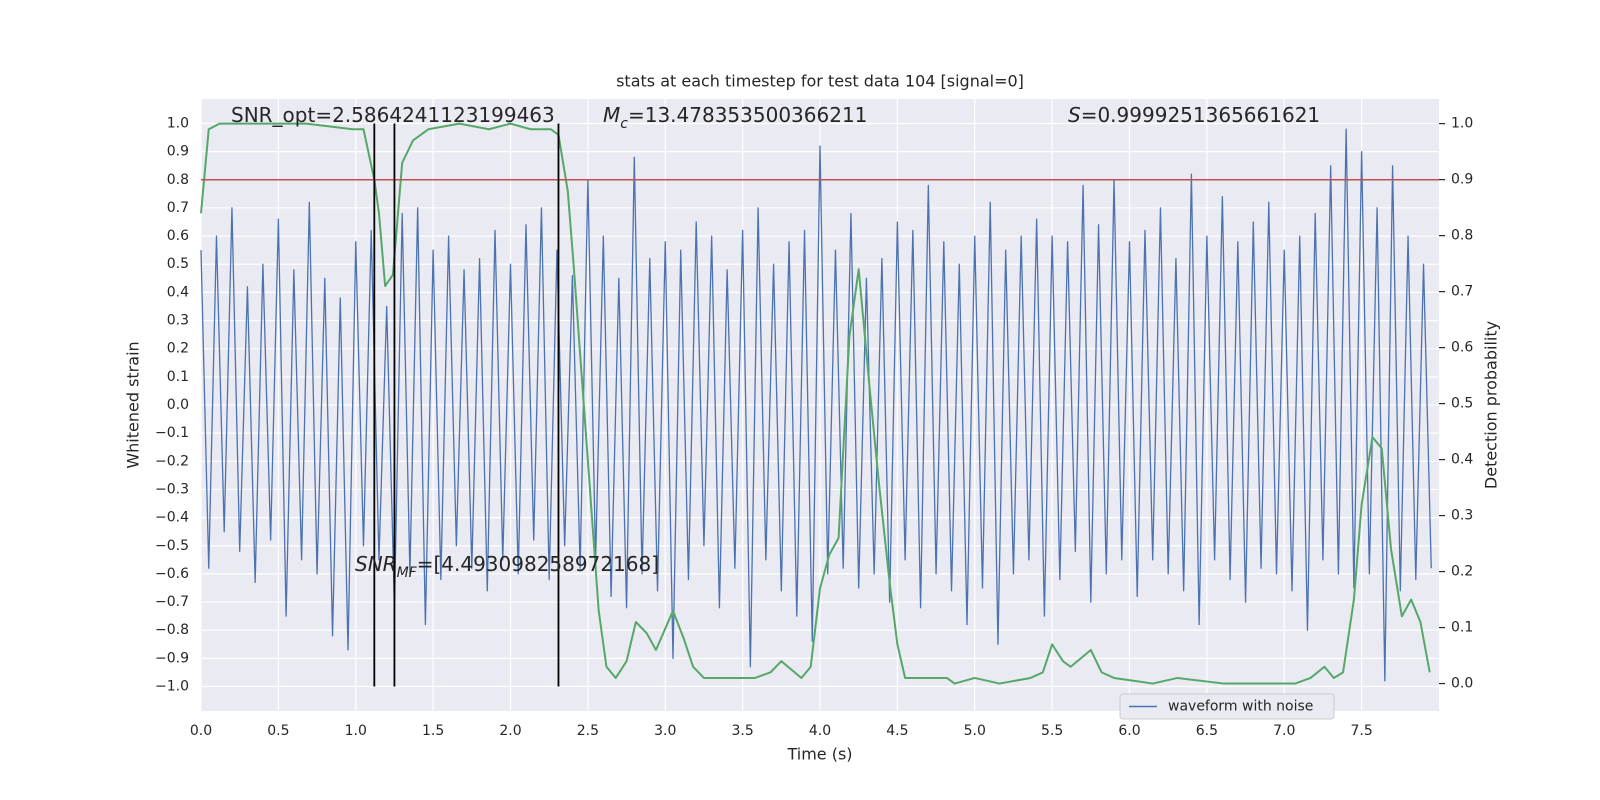 The width and height of the screenshot is (1600, 800). Describe the element at coordinates (178, 236) in the screenshot. I see `y-tick-label: 0.6` at that location.